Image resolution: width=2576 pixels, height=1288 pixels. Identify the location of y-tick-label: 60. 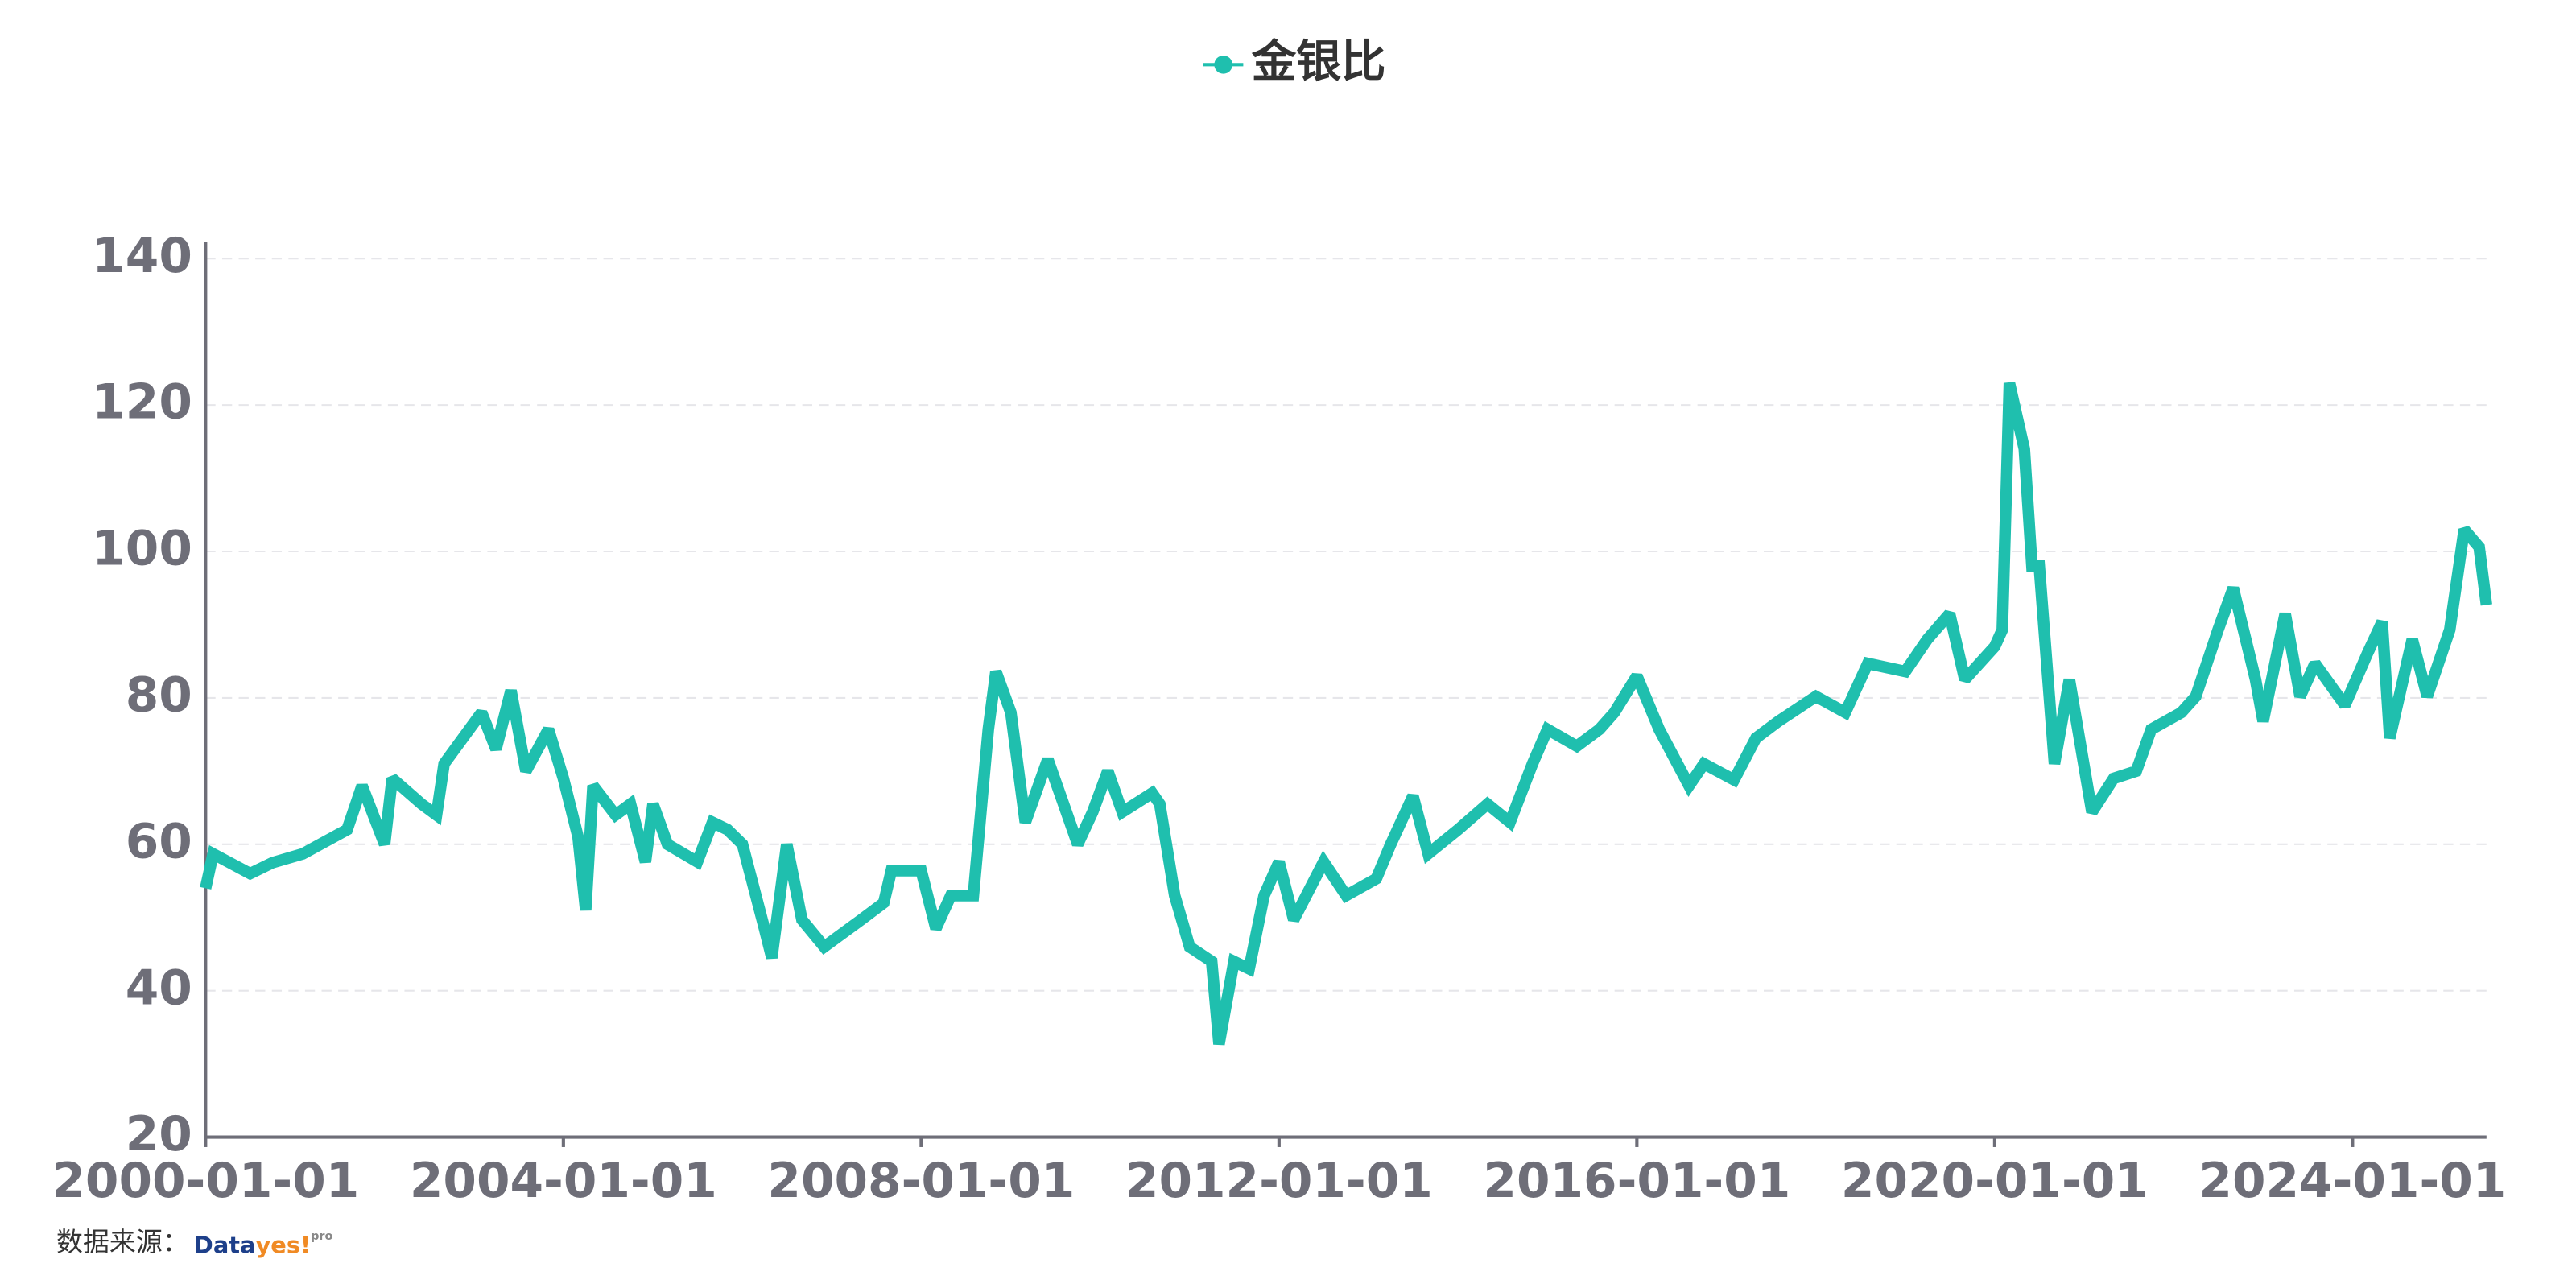
(159, 842).